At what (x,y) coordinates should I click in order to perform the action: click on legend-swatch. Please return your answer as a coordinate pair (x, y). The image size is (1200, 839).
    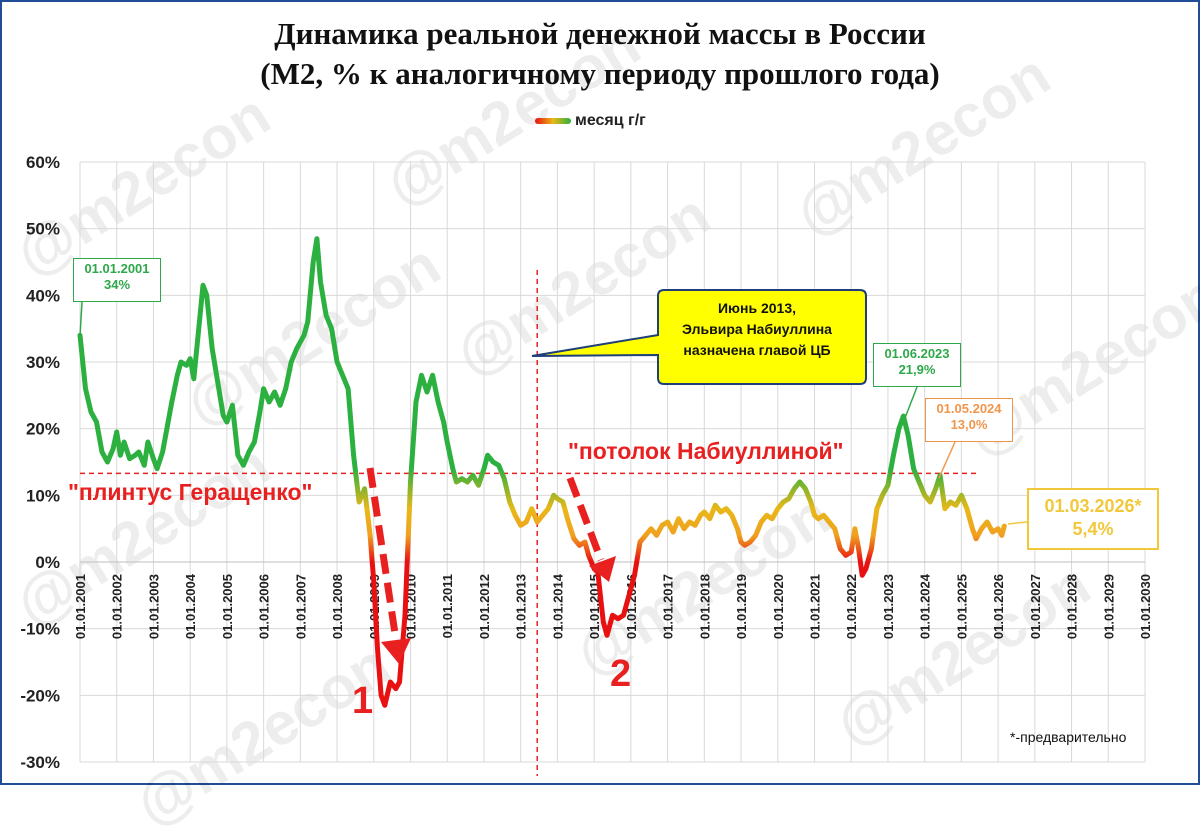
    Looking at the image, I should click on (553, 121).